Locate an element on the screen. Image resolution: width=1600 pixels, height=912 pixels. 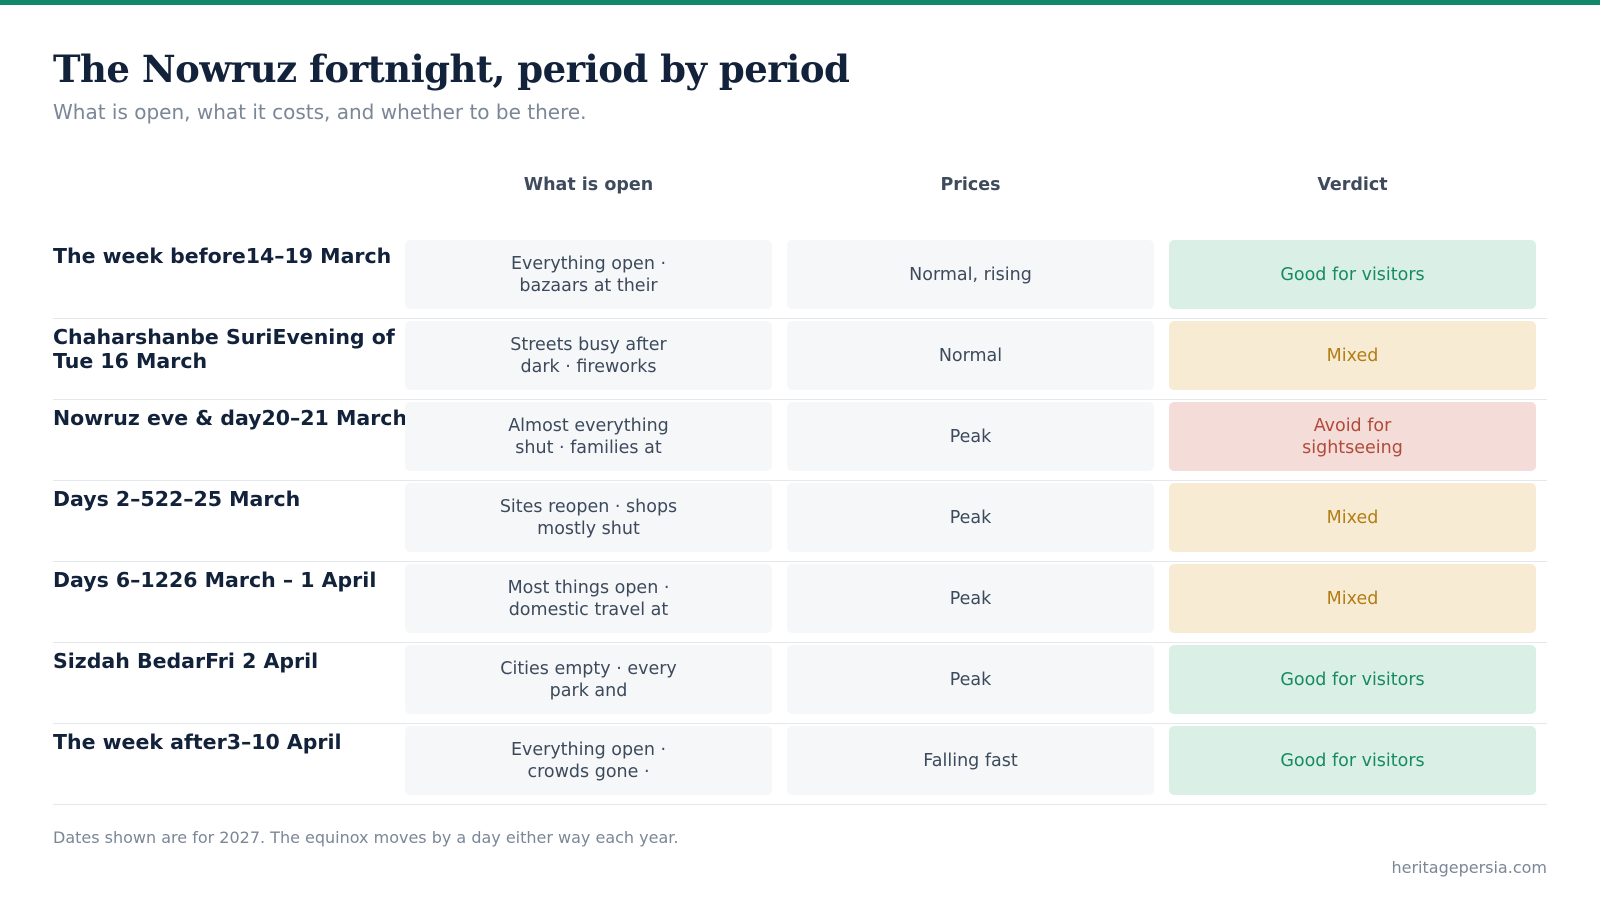
price-cell: Falling fast is located at coordinates (970, 760).